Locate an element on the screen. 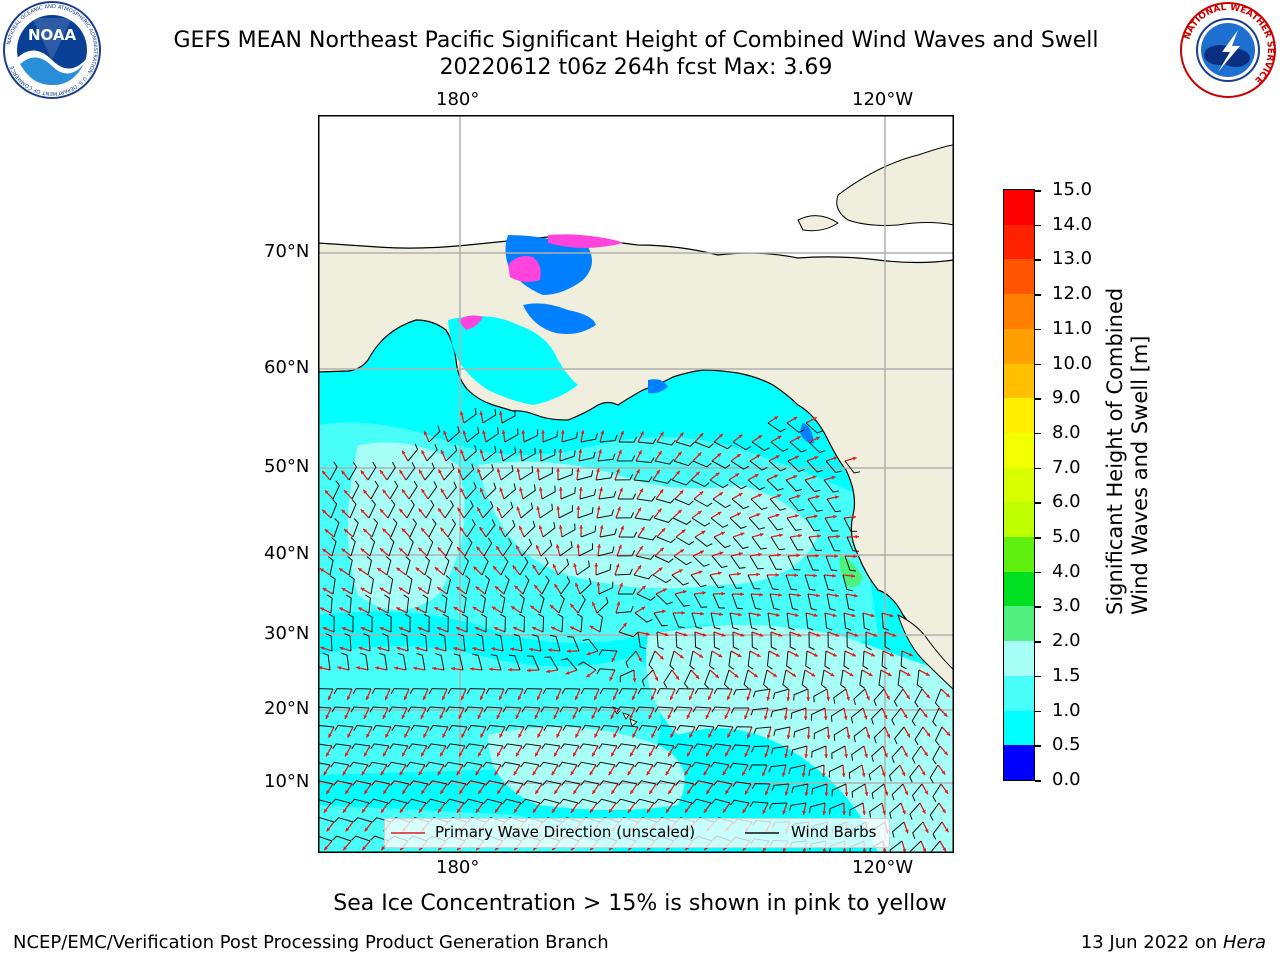  lat-label-20n: 20°N is located at coordinates (287, 708).